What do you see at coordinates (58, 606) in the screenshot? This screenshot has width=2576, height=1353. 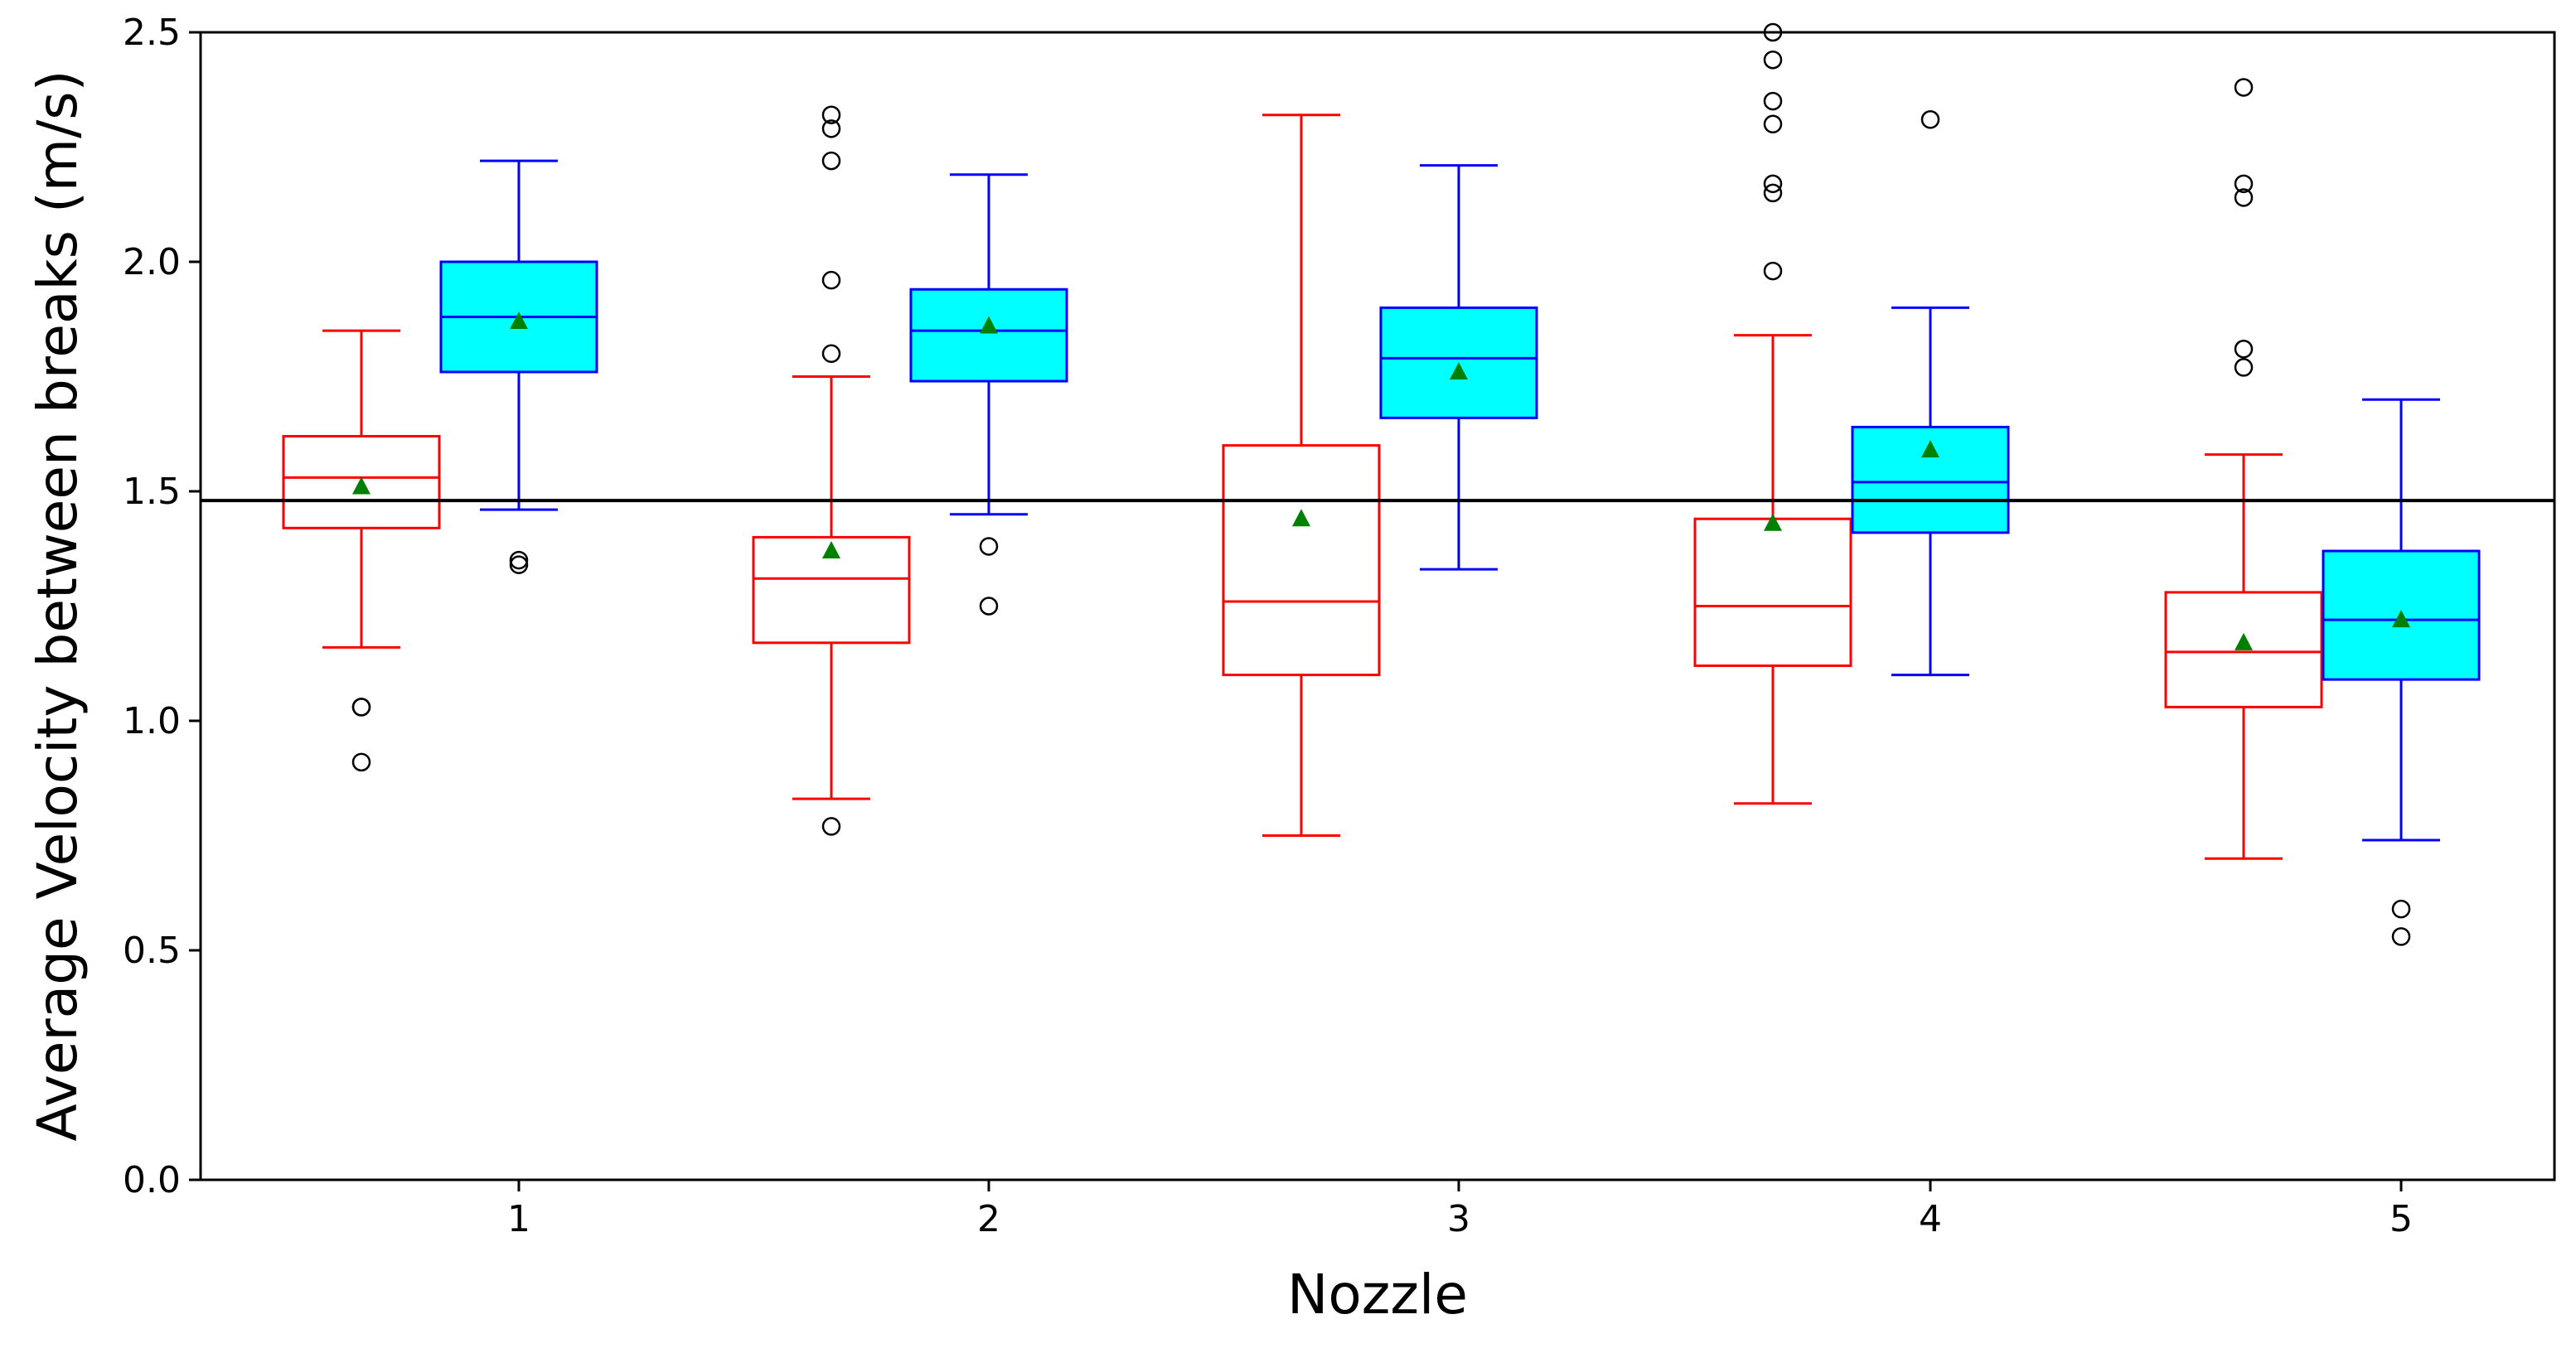 I see `y-axis-title: Average Velocity between breaks (m/s)` at bounding box center [58, 606].